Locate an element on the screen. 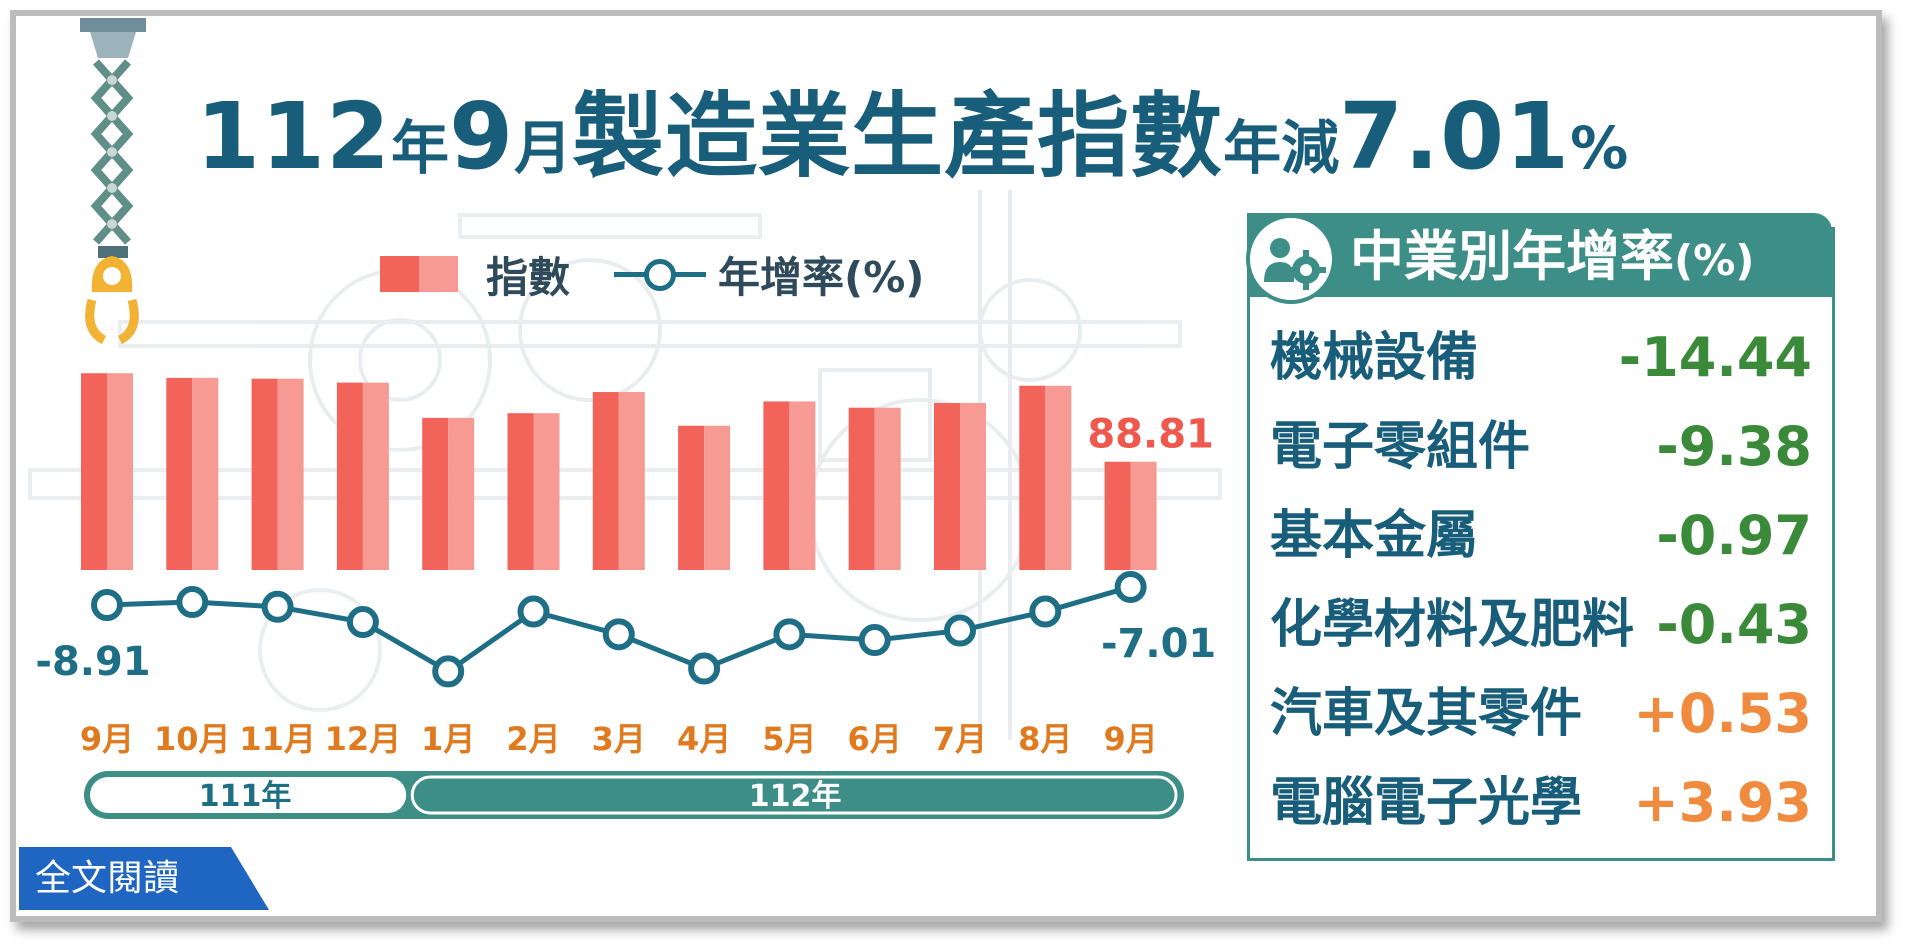  industry-row: 化學材料及肥料 -0.43 is located at coordinates (1545, 625).